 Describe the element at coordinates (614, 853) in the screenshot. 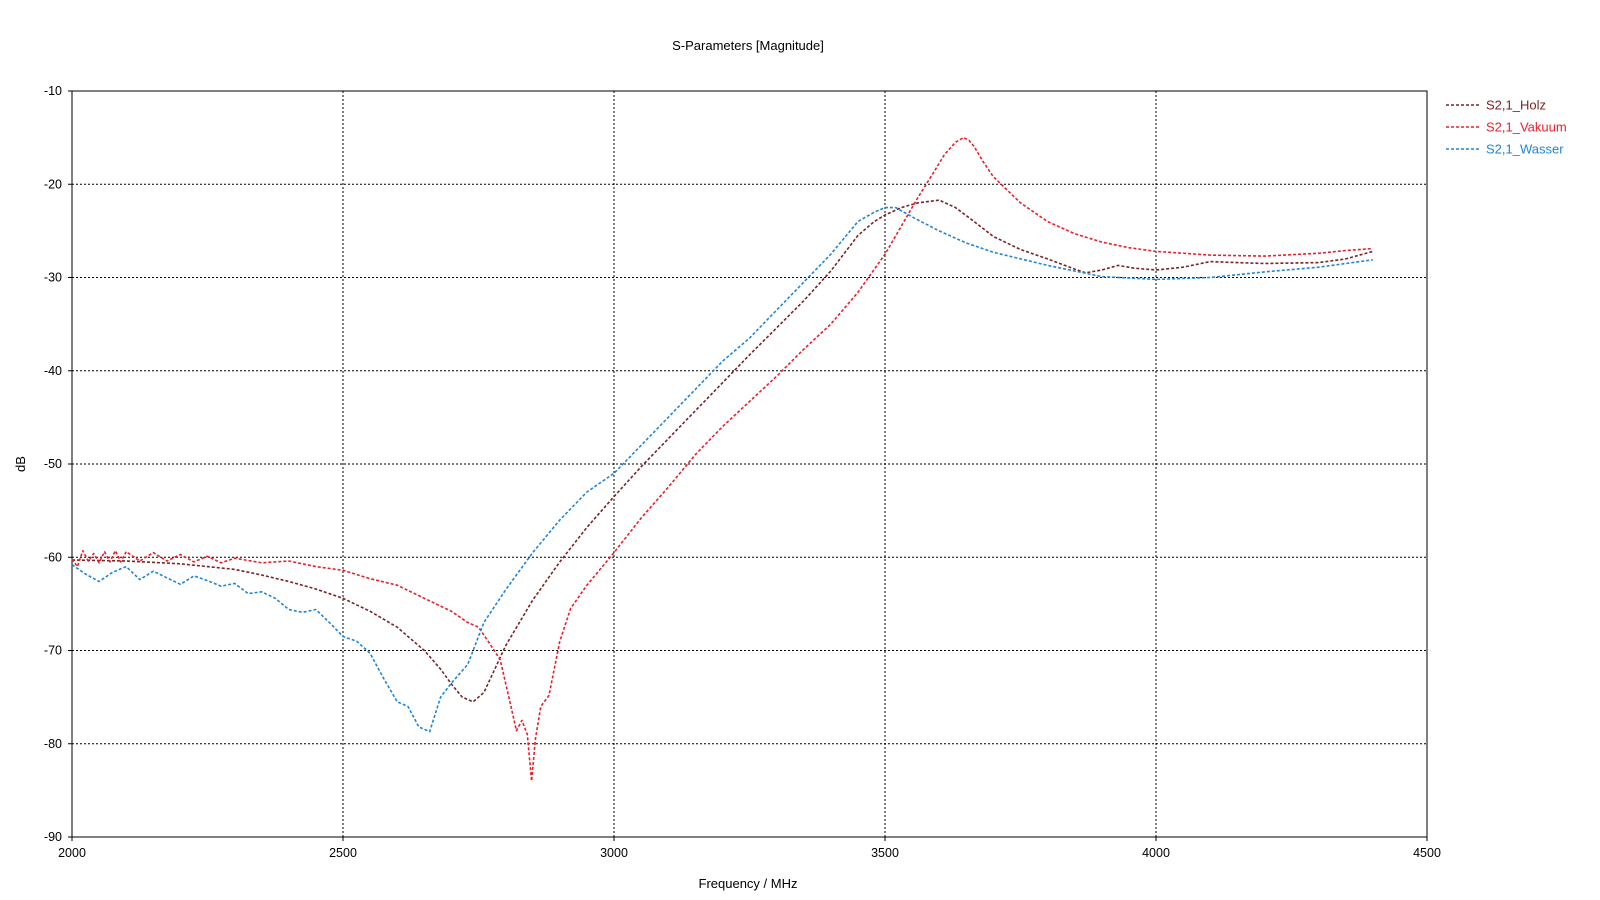

I see `x-tick-label: 3000` at that location.